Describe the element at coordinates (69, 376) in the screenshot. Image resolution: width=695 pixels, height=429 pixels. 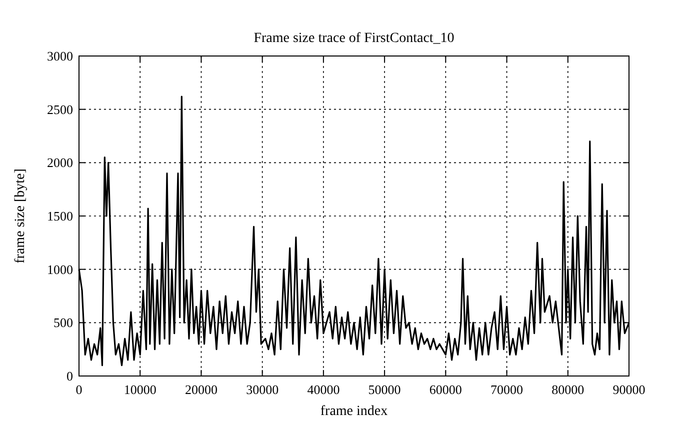
I see `y-tick-label: 0` at that location.